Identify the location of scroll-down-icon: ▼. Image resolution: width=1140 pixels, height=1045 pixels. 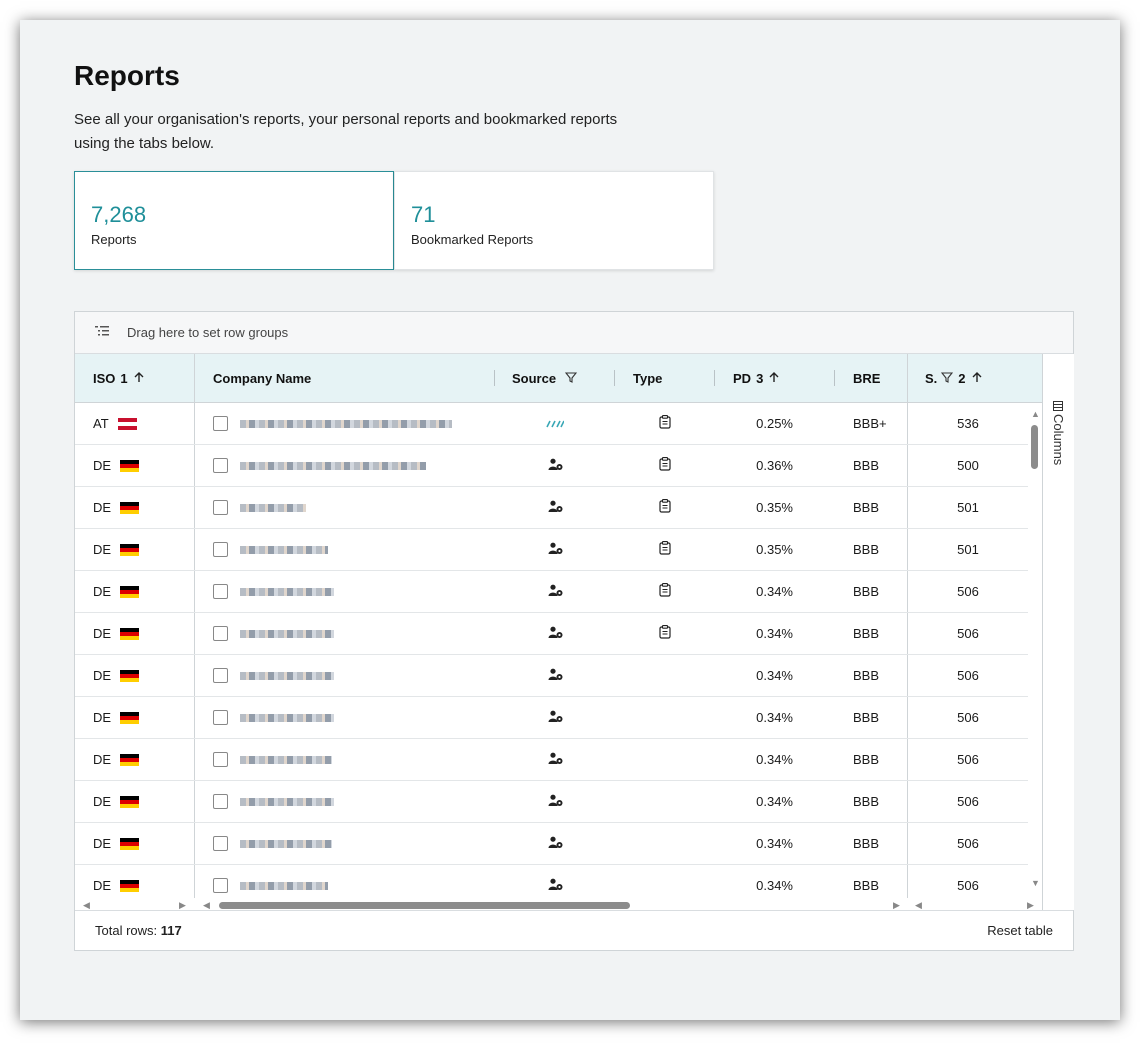
(1035, 883).